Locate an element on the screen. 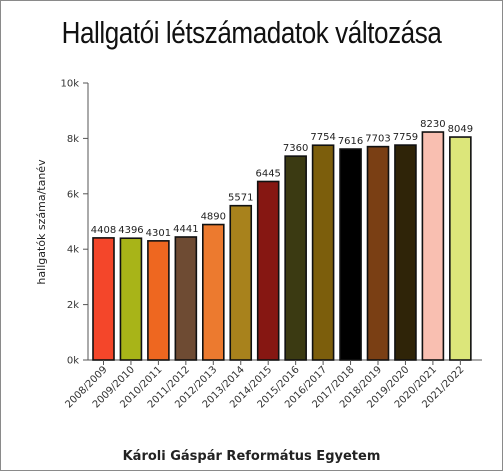  y-tick-label: 2k is located at coordinates (73, 305).